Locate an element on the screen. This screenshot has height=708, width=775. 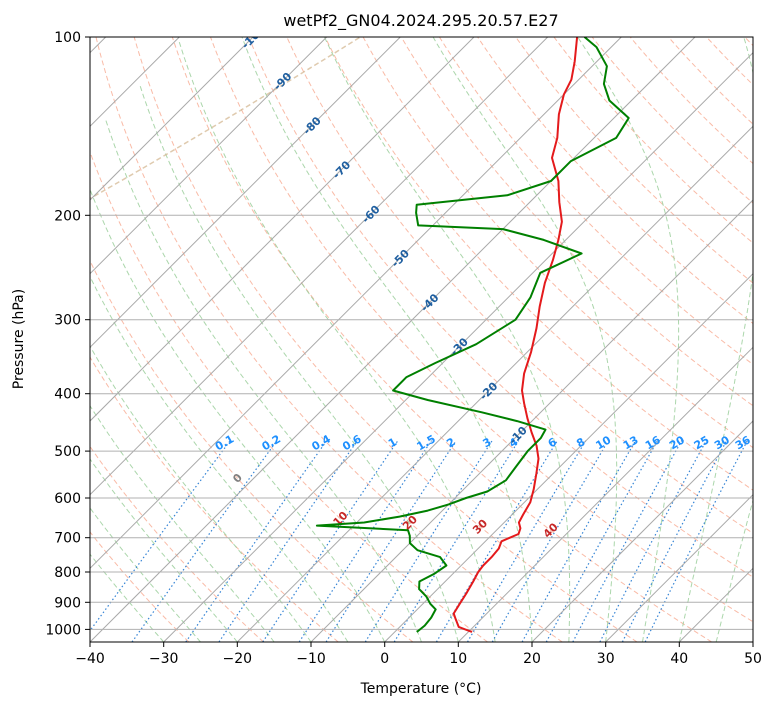
x-tick-label: 40 is located at coordinates (679, 659).